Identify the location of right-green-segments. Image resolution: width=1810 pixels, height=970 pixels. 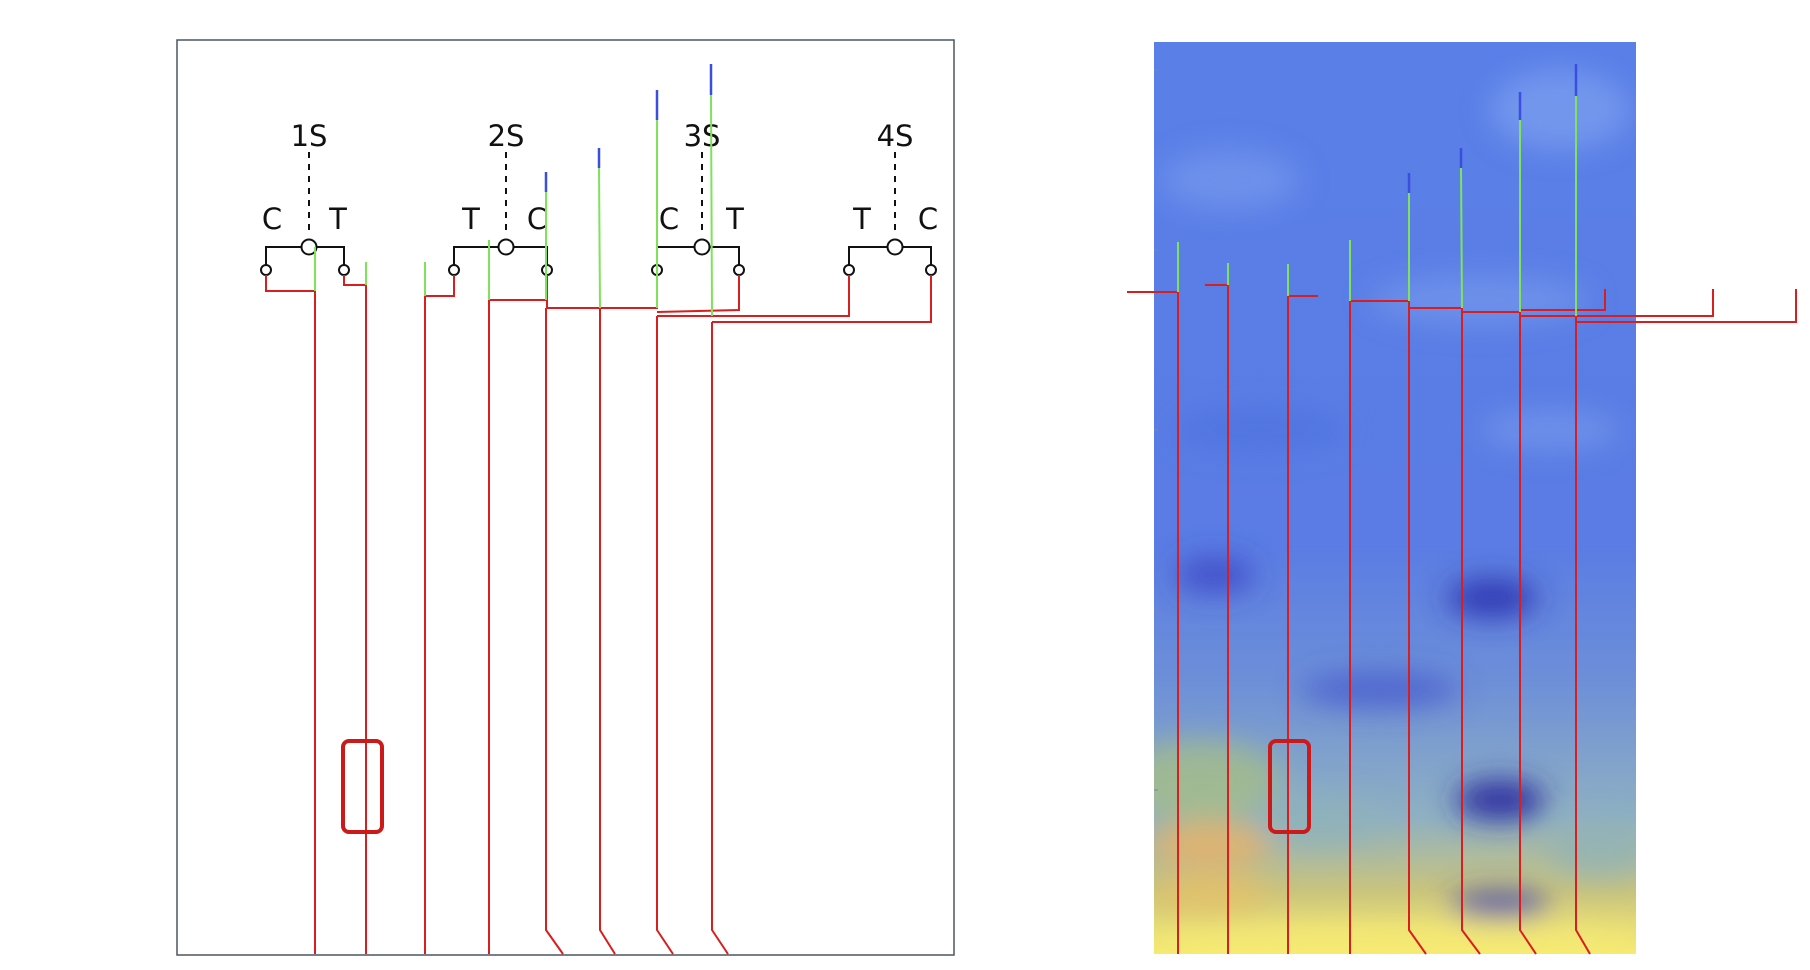
(1377, 206).